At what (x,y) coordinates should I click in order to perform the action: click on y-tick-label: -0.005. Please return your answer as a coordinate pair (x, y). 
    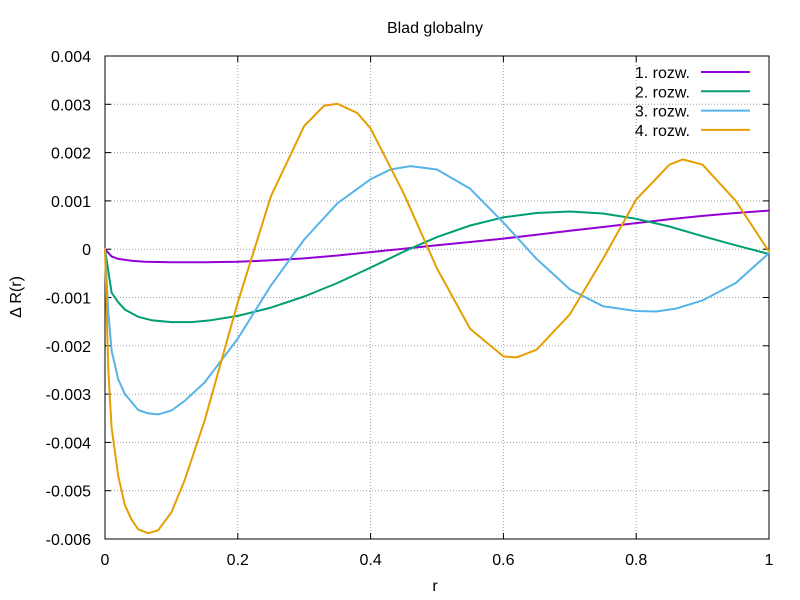
    Looking at the image, I should click on (68, 492).